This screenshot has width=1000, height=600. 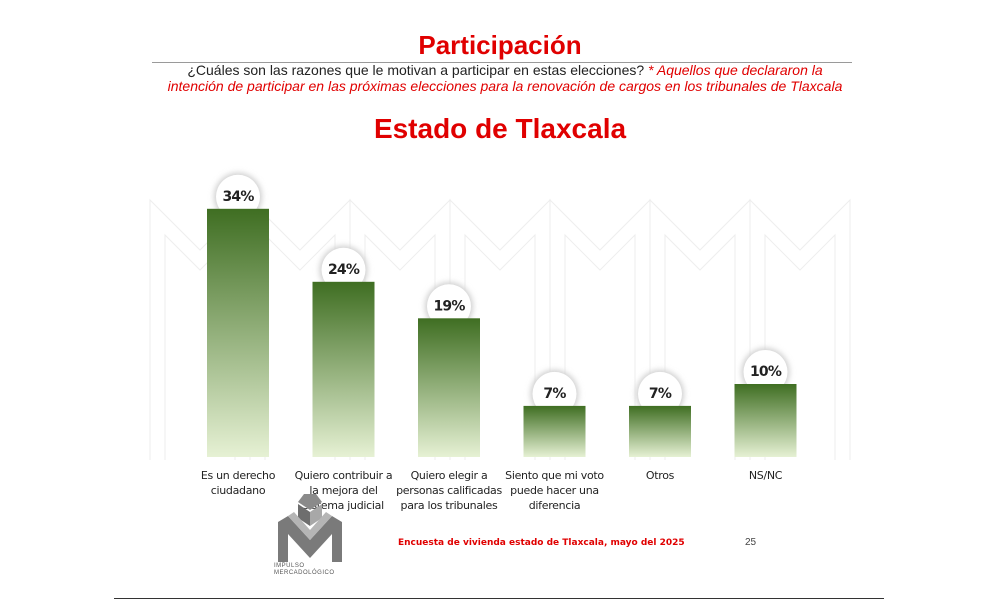 I want to click on category-label: NS/NC, so click(x=765, y=475).